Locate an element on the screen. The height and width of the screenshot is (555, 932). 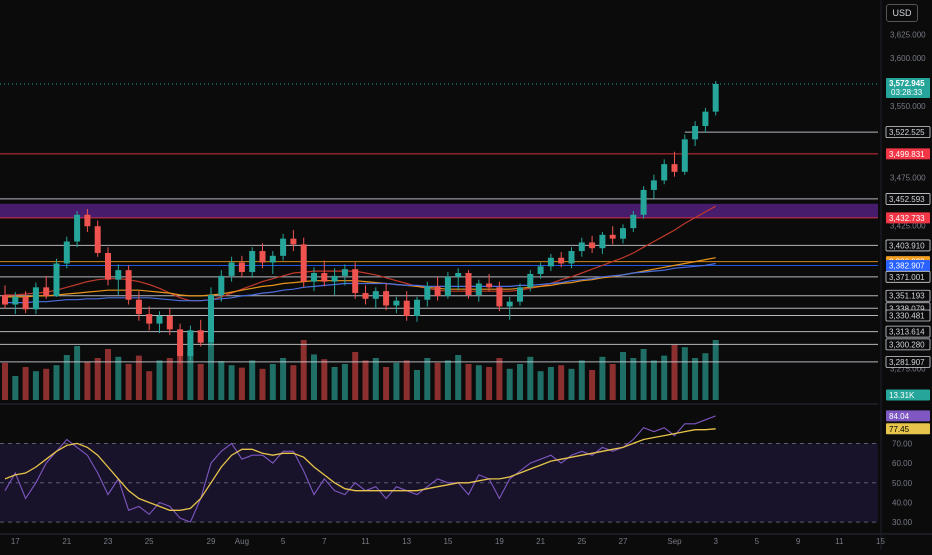
currency-label: USD is located at coordinates (902, 13).